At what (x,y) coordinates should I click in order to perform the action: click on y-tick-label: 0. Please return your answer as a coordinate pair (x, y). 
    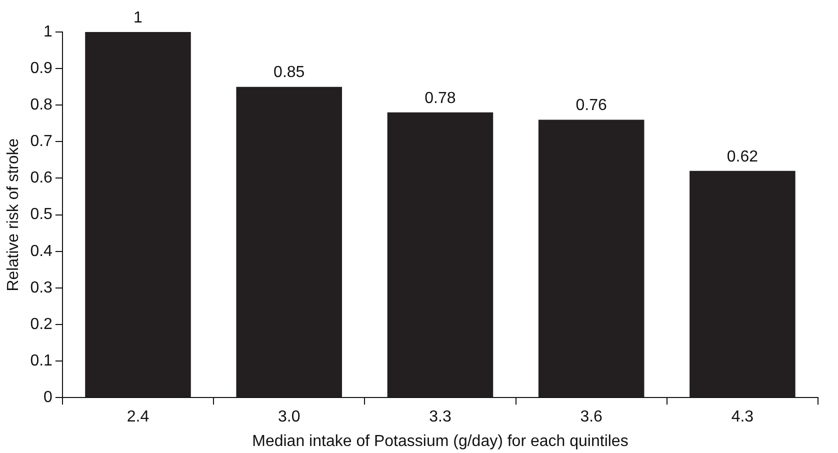
    Looking at the image, I should click on (48, 397).